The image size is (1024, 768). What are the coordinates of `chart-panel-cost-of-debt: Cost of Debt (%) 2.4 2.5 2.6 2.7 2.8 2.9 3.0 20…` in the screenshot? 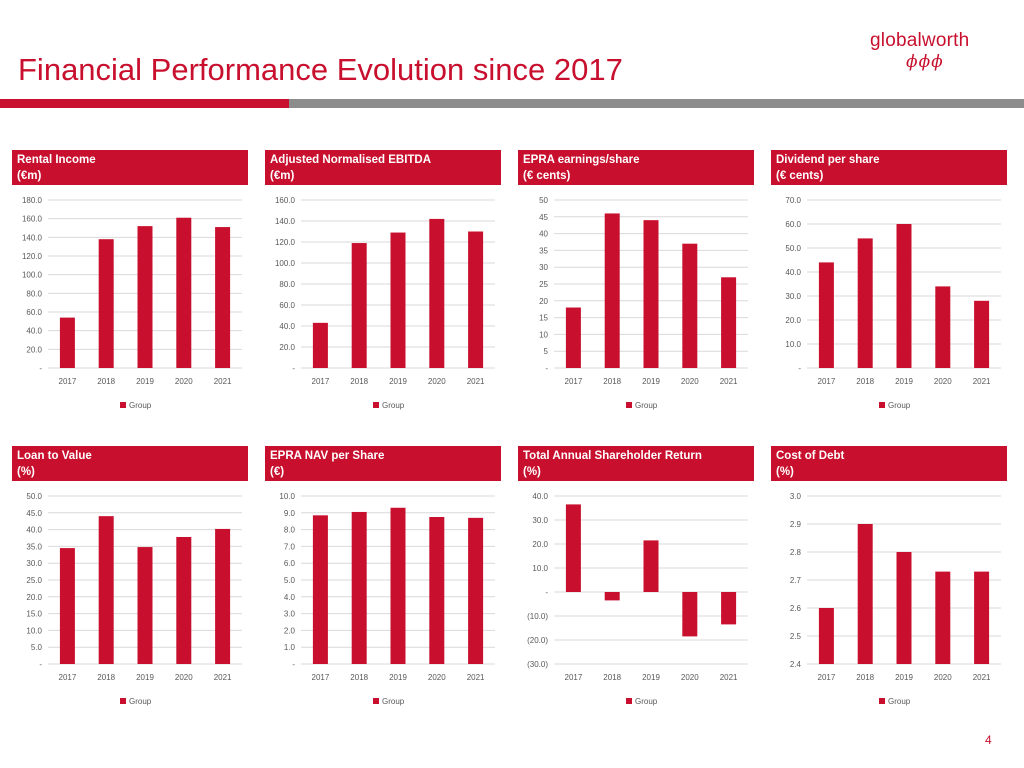 It's located at (889, 576).